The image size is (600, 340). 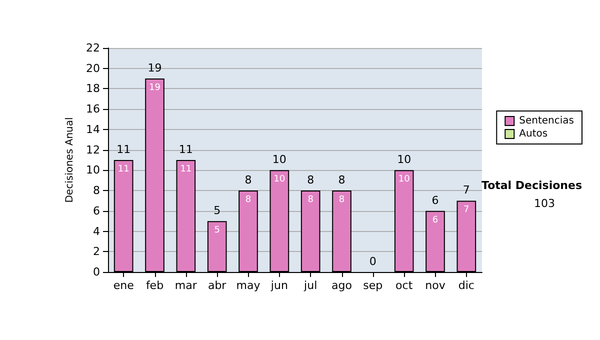 What do you see at coordinates (96, 211) in the screenshot?
I see `y-tick-label: 6` at bounding box center [96, 211].